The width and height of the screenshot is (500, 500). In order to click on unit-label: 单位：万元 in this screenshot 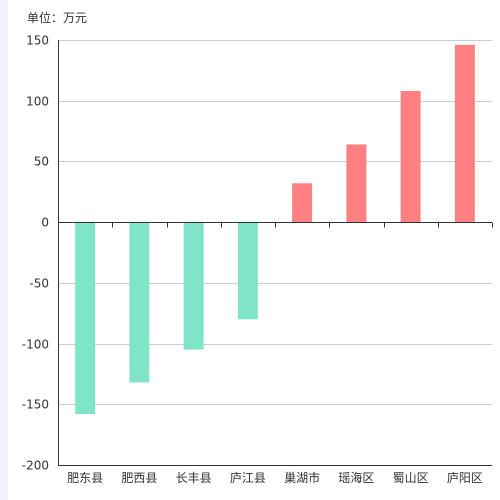, I will do `click(57, 18)`.